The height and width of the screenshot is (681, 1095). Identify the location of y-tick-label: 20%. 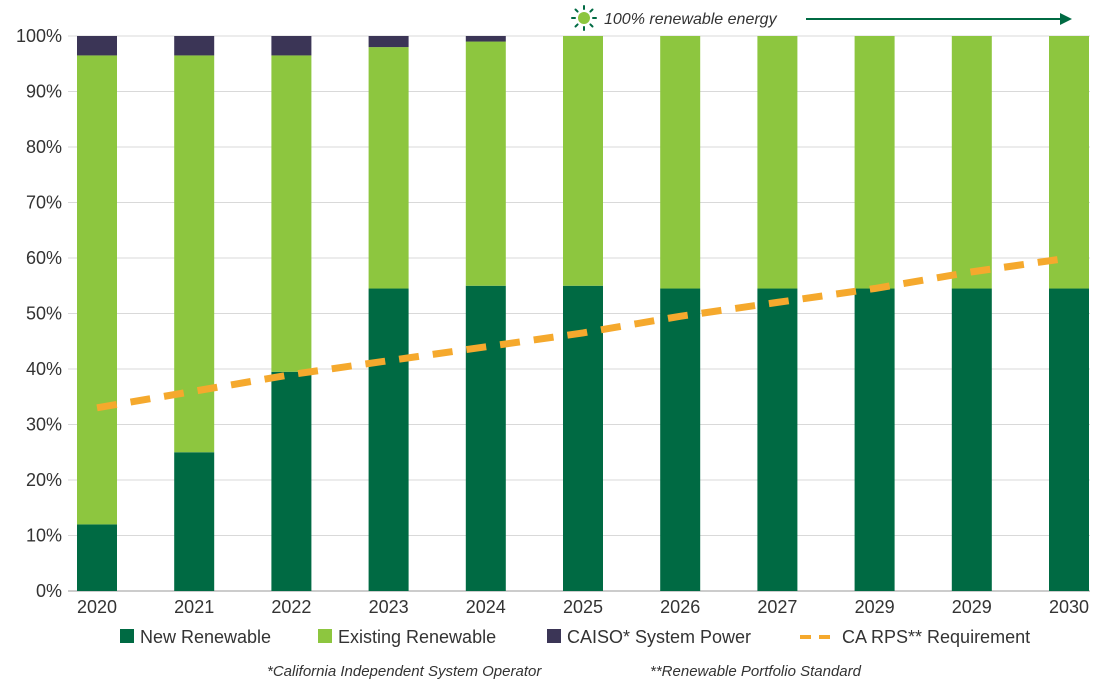
(44, 480).